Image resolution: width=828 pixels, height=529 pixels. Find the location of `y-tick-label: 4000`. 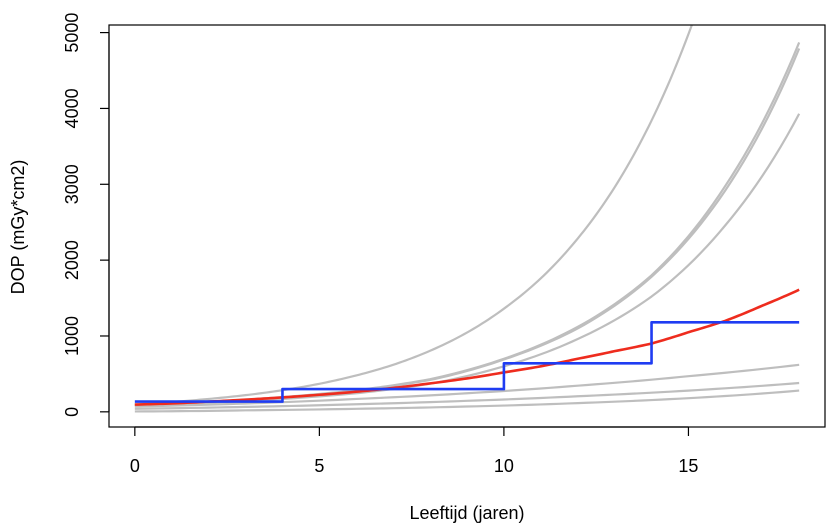

y-tick-label: 4000 is located at coordinates (72, 108).